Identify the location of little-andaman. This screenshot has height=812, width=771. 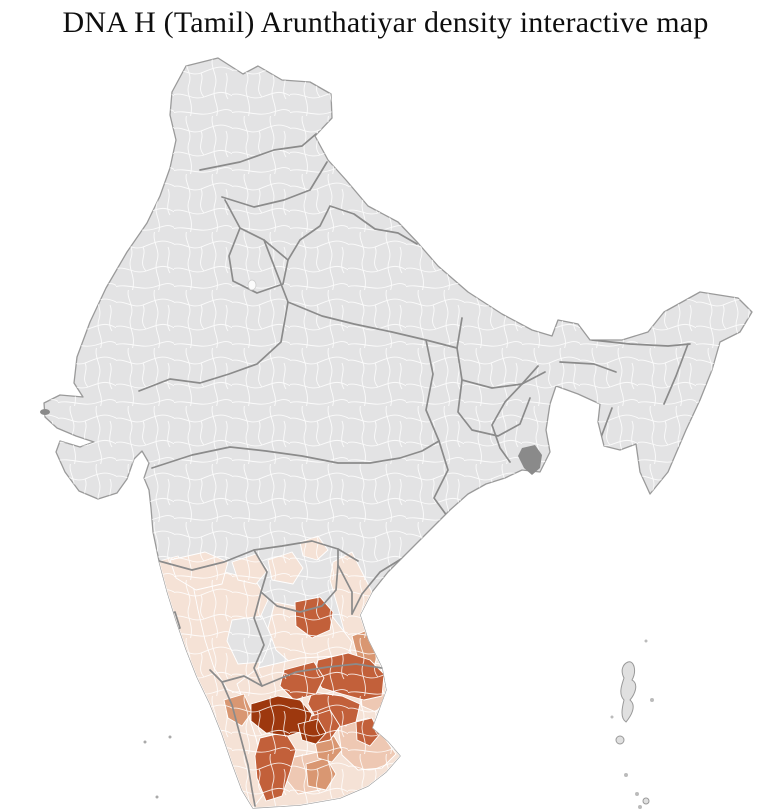
(620, 740).